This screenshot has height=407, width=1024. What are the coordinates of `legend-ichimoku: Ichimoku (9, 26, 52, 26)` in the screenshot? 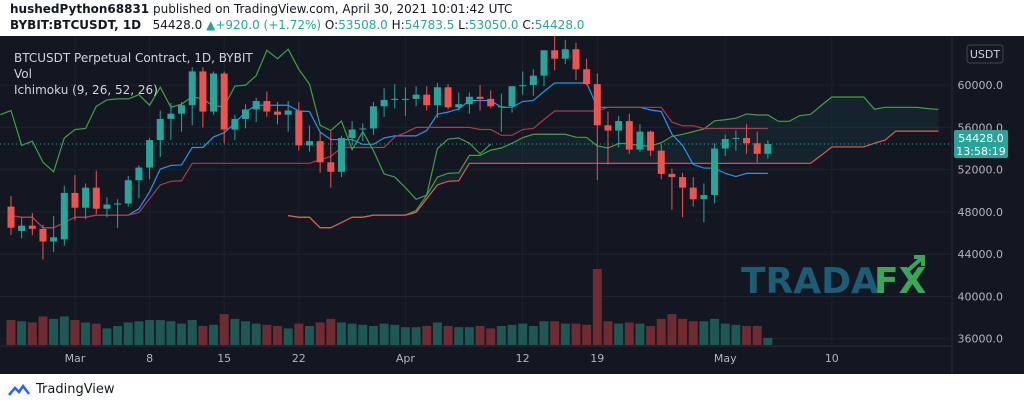 It's located at (86, 90).